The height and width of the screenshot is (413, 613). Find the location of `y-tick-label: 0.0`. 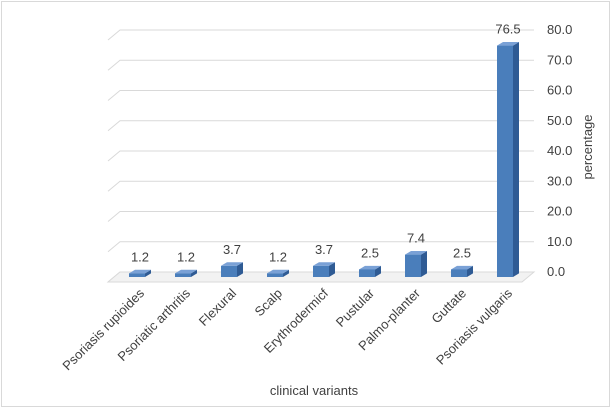

y-tick-label: 0.0 is located at coordinates (556, 271).